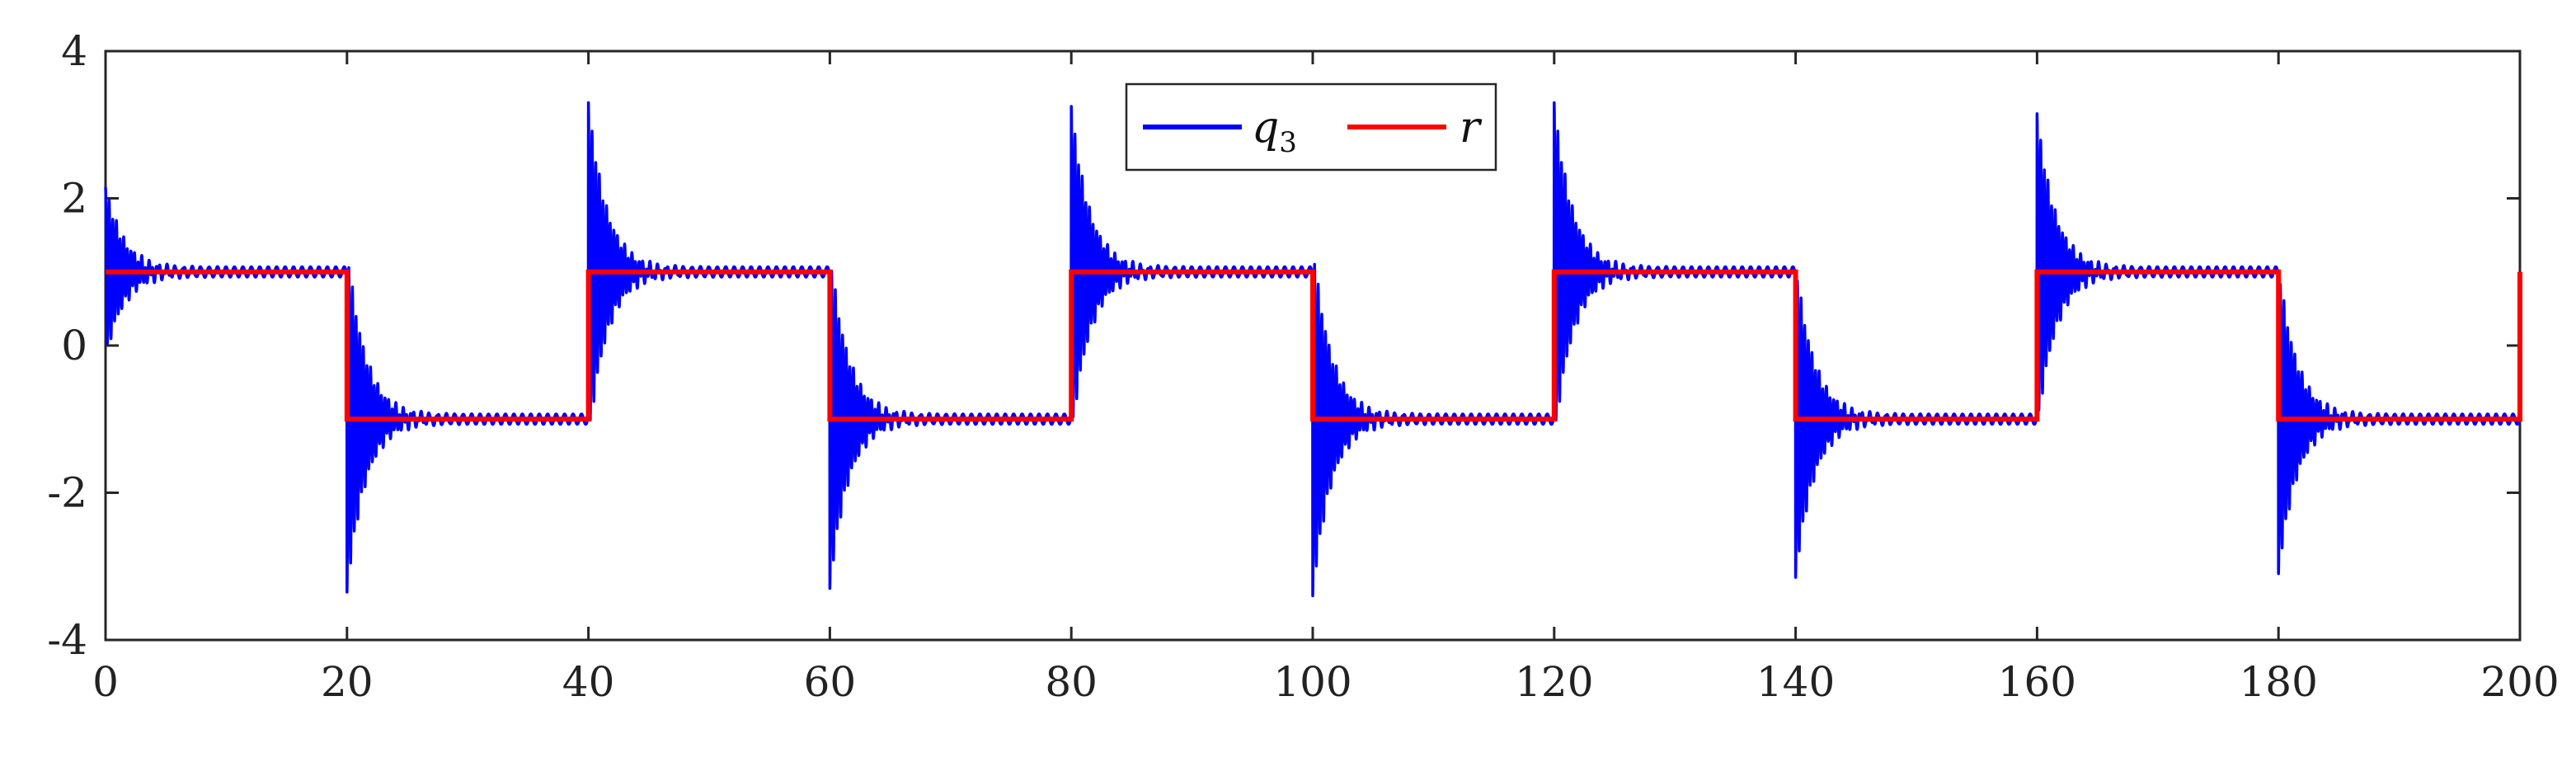 Image resolution: width=2576 pixels, height=762 pixels. I want to click on legend-label-q3-main: q, so click(1265, 128).